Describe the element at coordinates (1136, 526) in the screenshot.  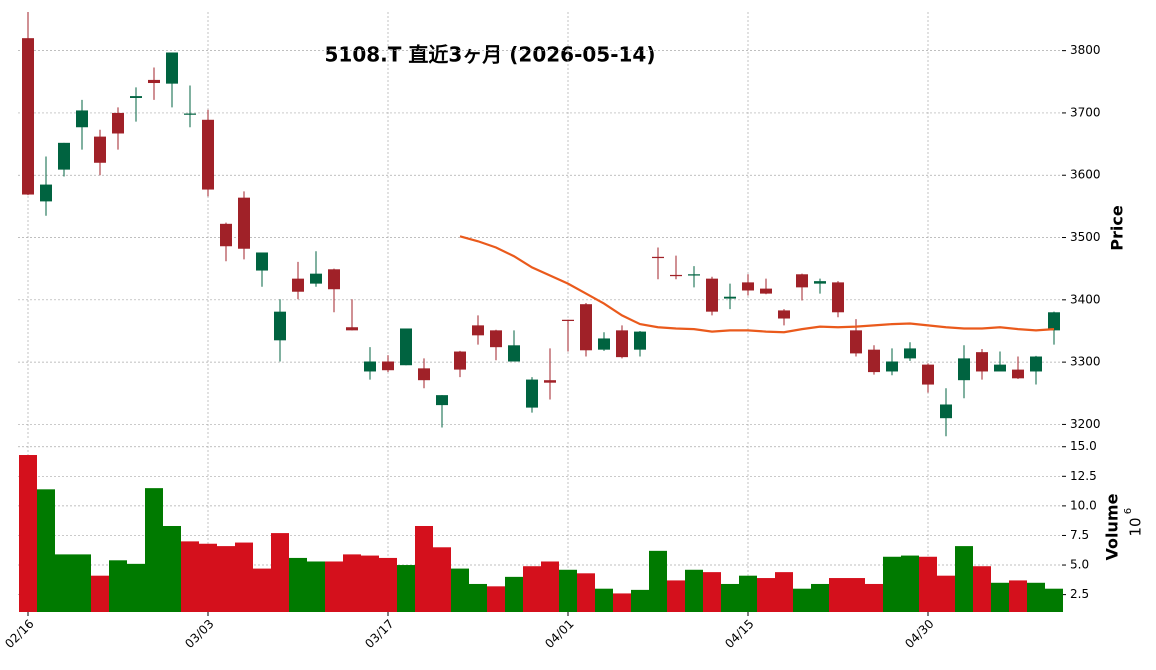
I see `volume-scale-base: 10` at that location.